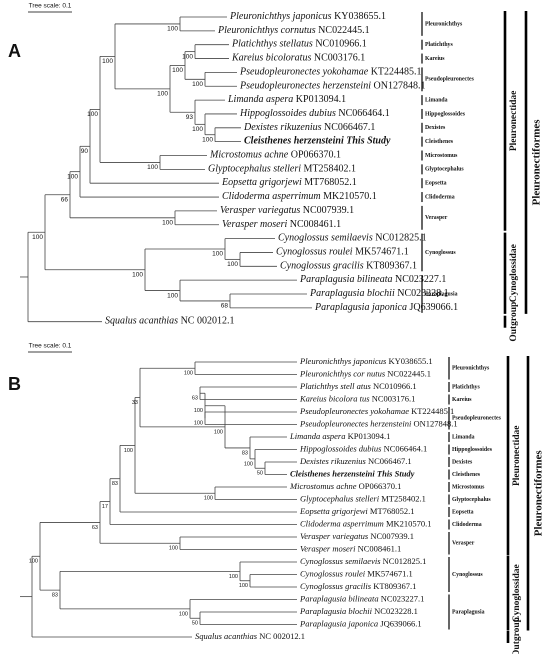 Image resolution: width=550 pixels, height=654 pixels. Describe the element at coordinates (333, 461) in the screenshot. I see `species-name: Dexistes rikuzenius` at that location.